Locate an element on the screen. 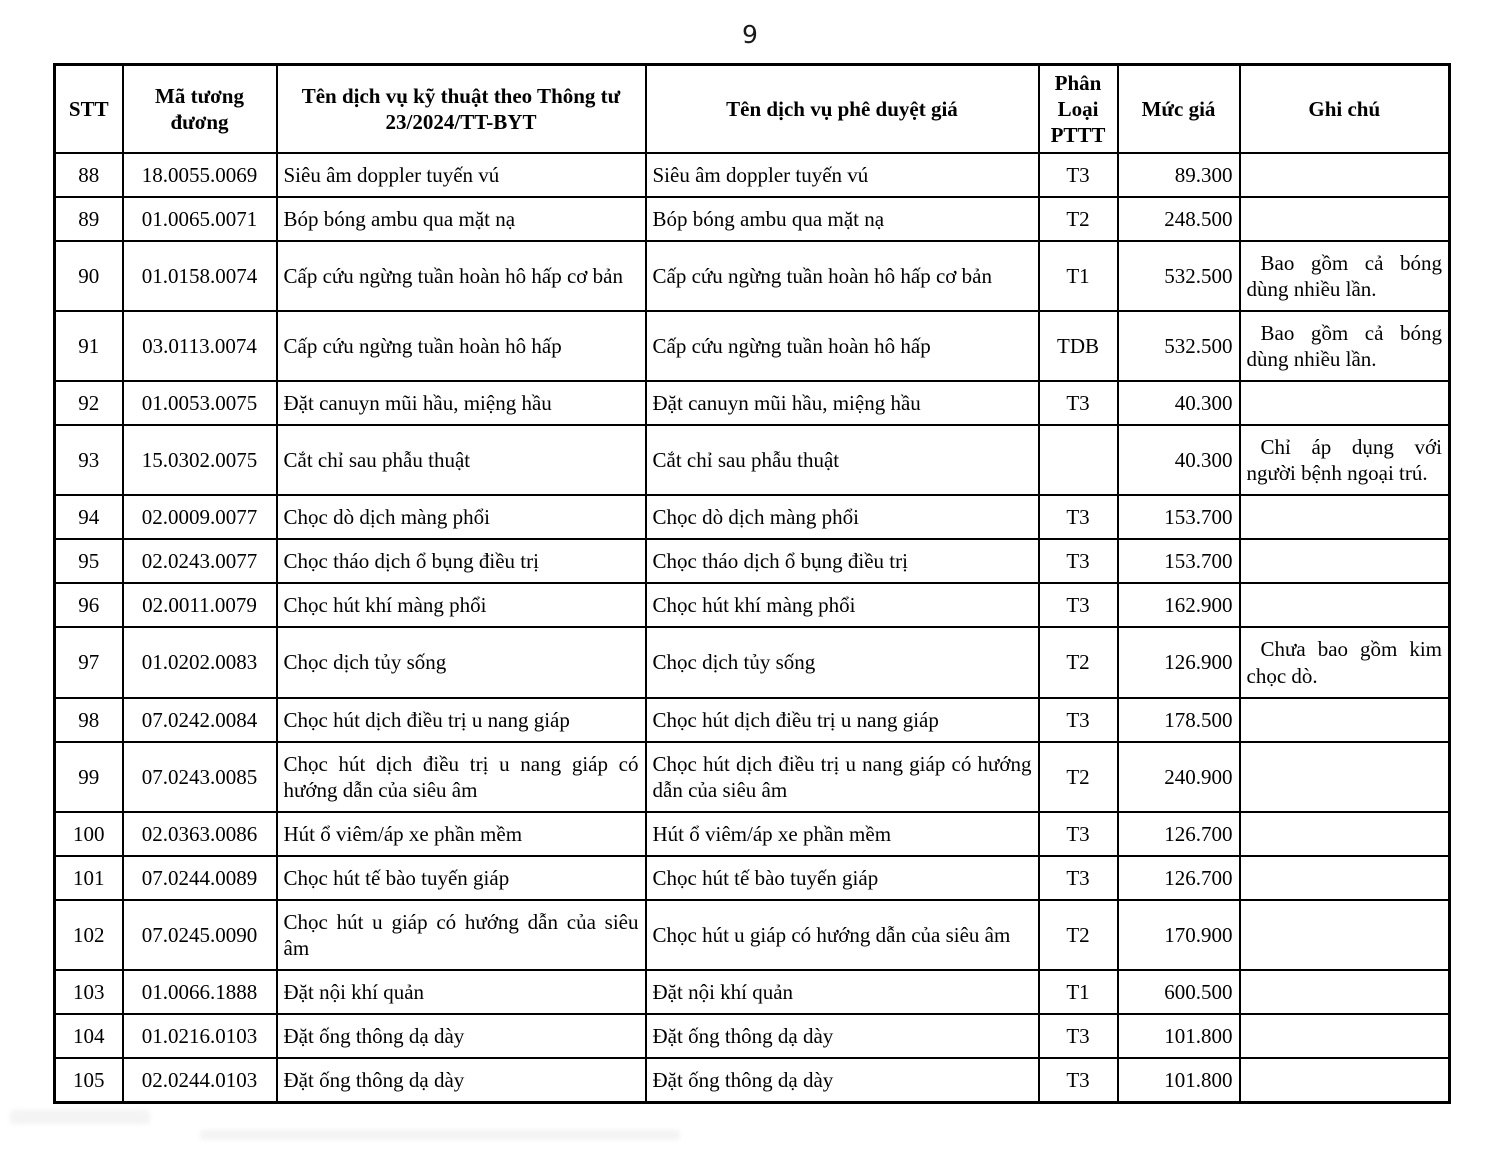  cell-code: 01.0158.0074 is located at coordinates (199, 276).